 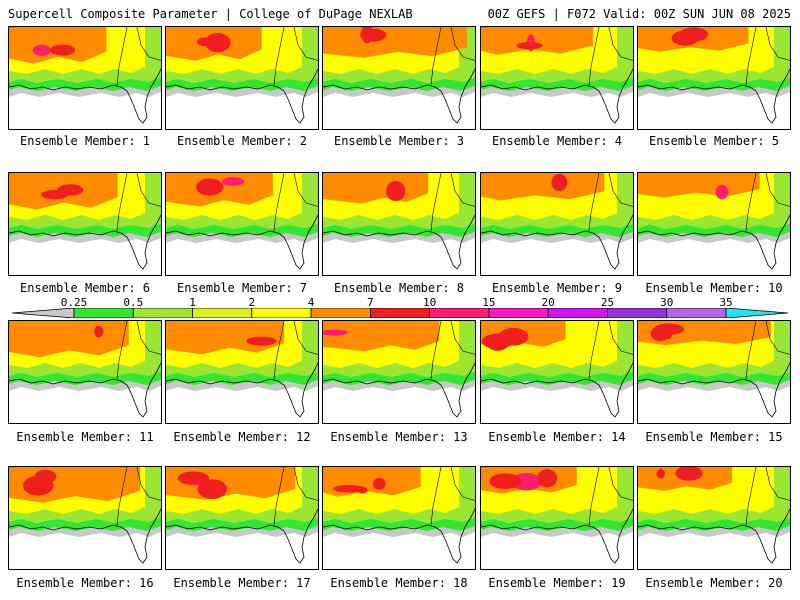 What do you see at coordinates (557, 141) in the screenshot?
I see `ensemble-member-label: Ensemble Member: 4` at bounding box center [557, 141].